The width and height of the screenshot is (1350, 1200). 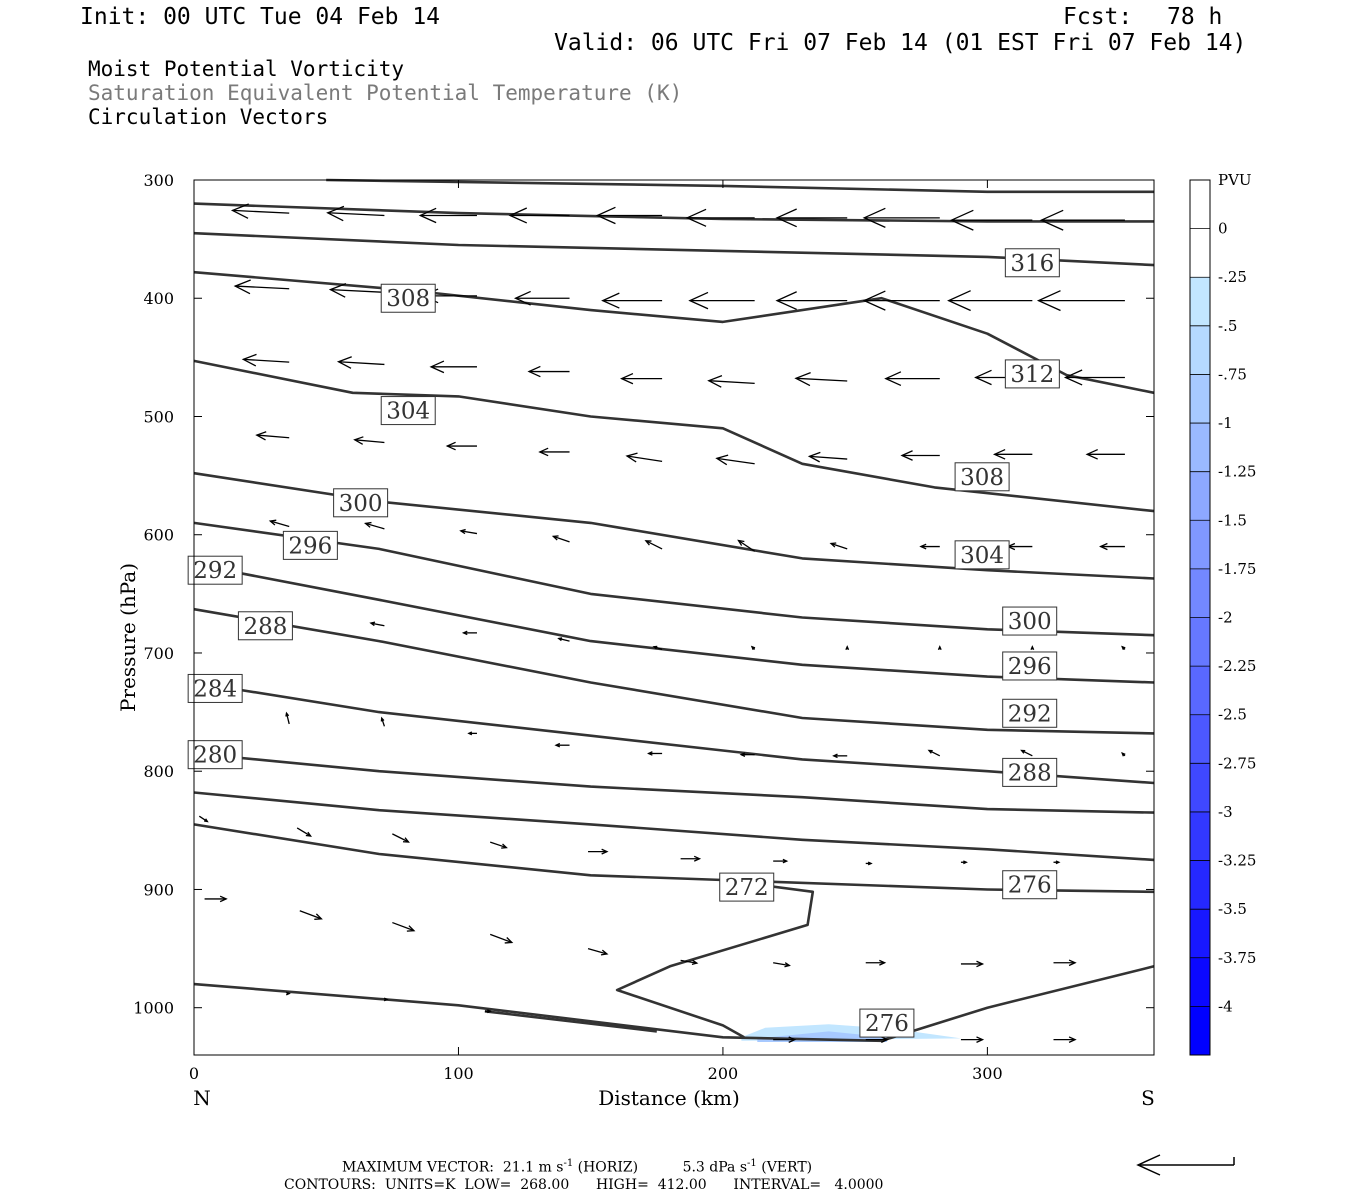 What do you see at coordinates (1032, 264) in the screenshot?
I see `contour-label-text: 316` at bounding box center [1032, 264].